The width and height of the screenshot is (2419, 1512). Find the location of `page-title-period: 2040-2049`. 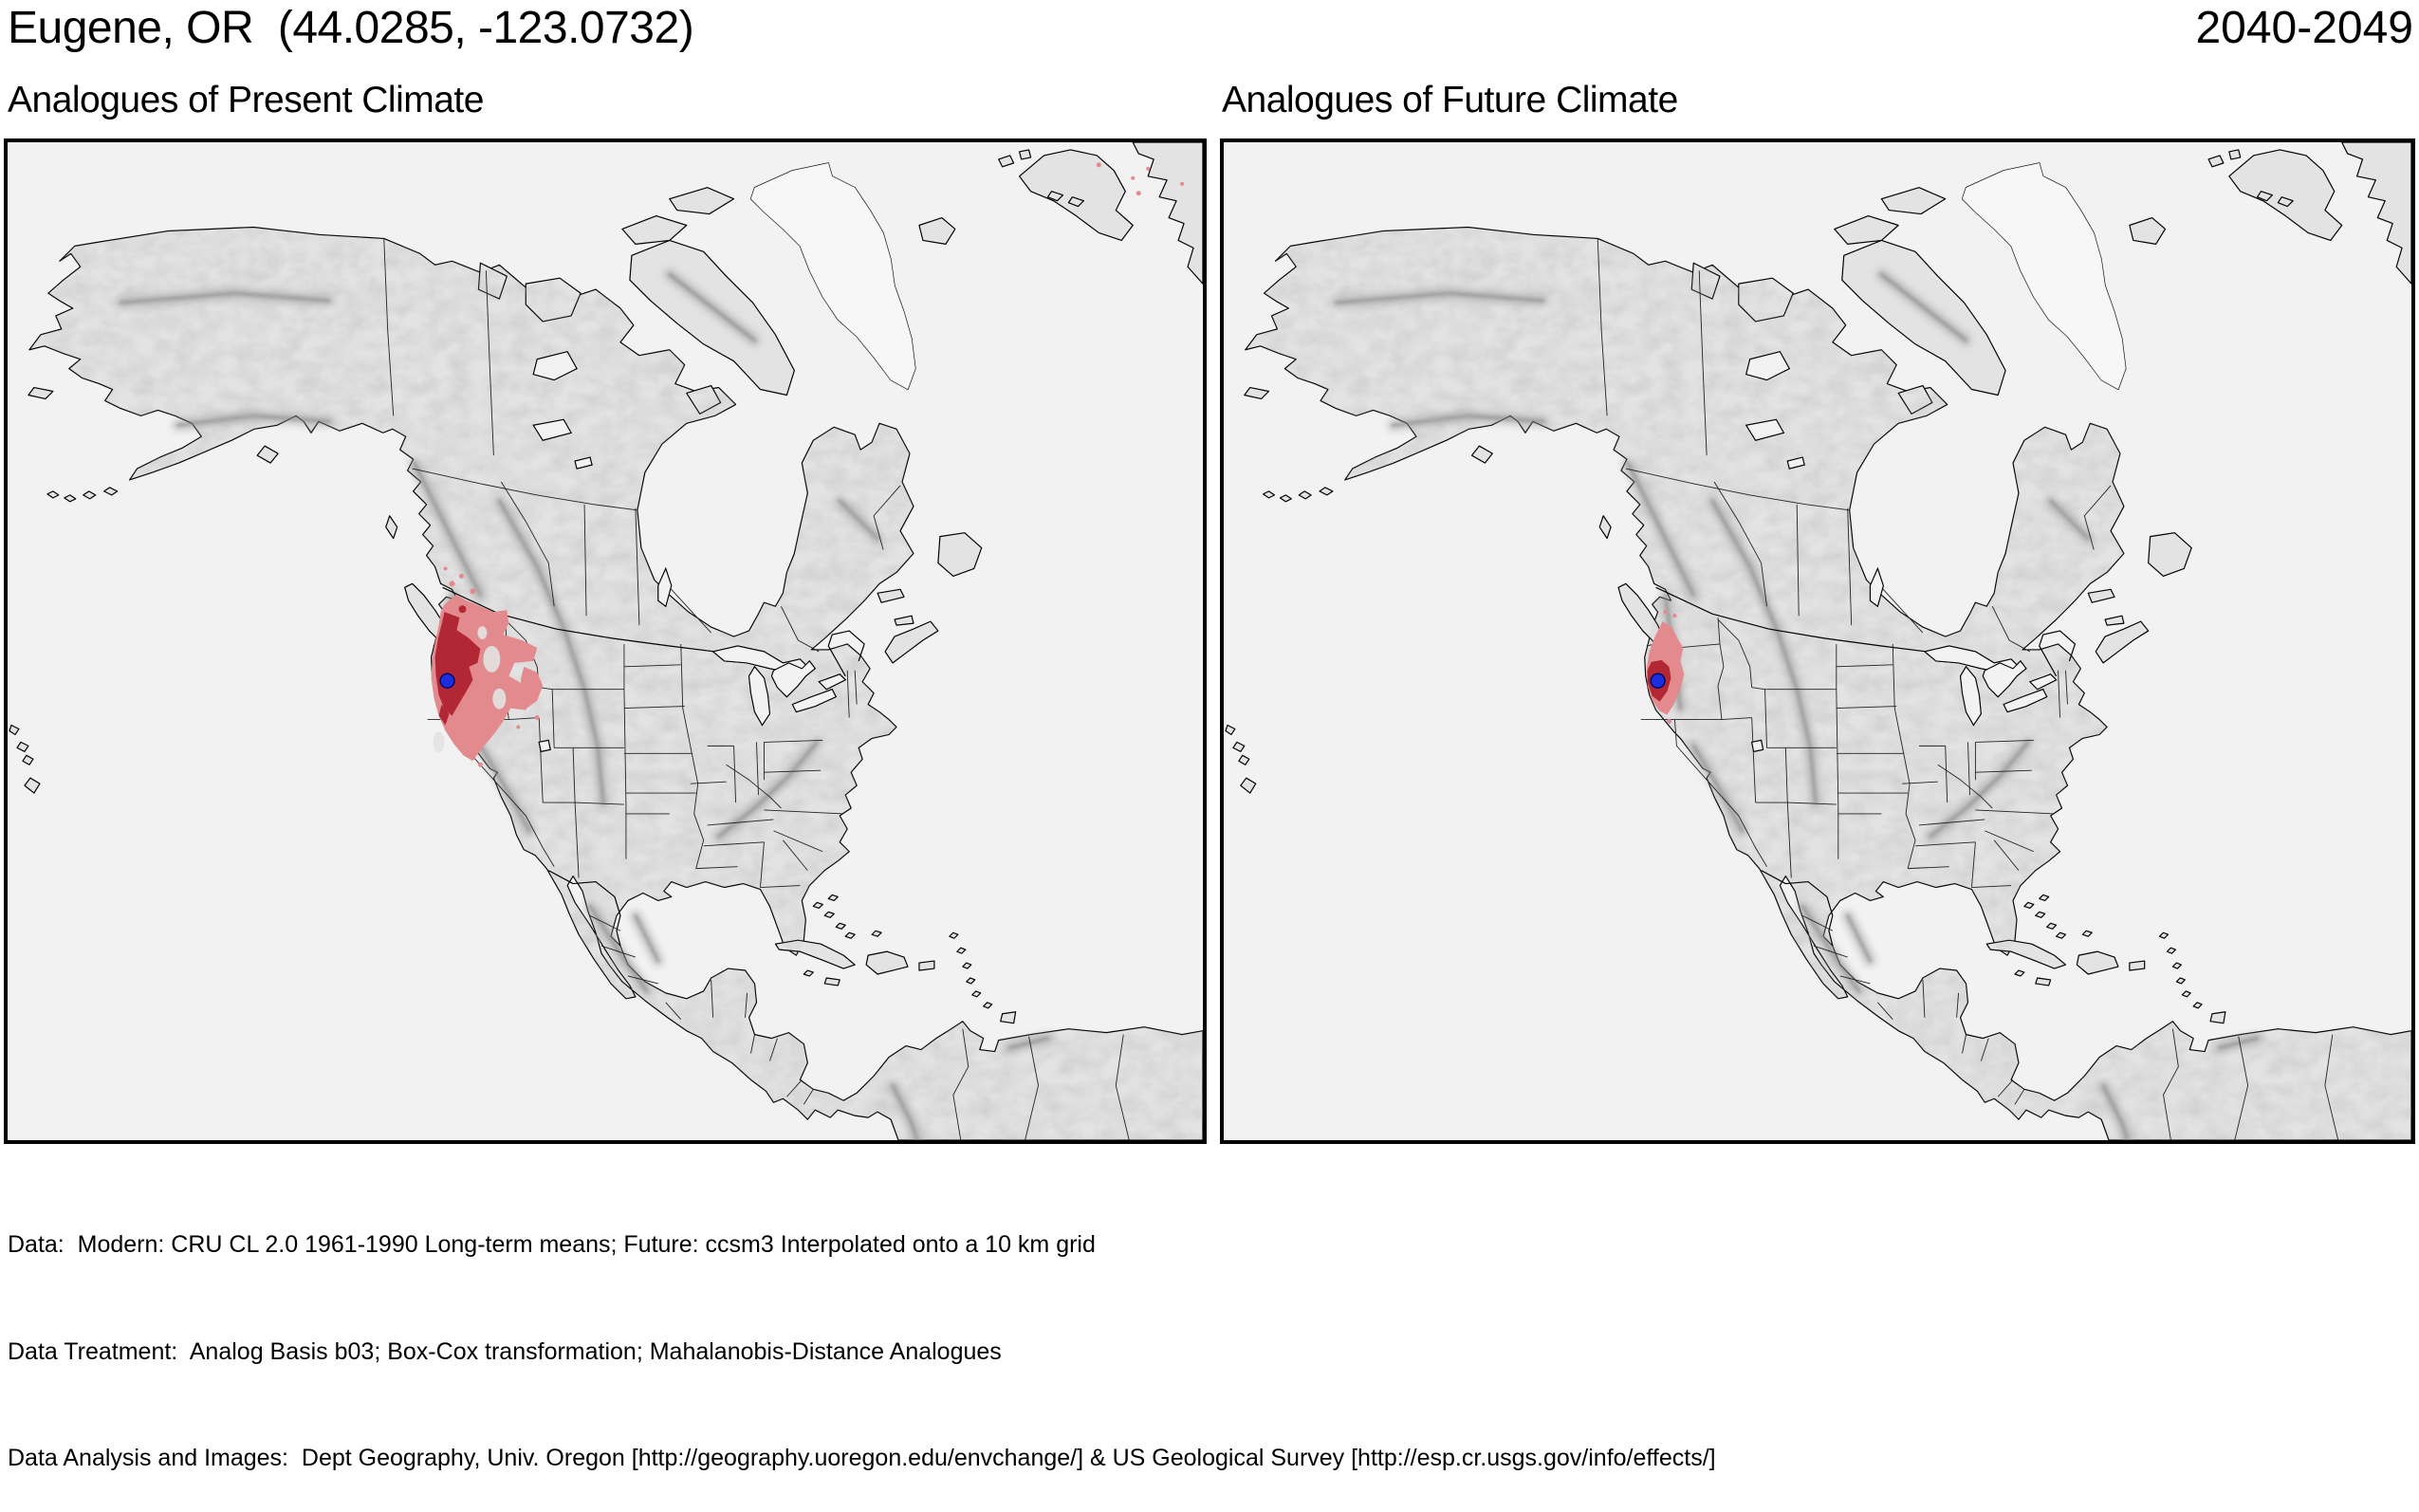

page-title-period: 2040-2049 is located at coordinates (2304, 28).